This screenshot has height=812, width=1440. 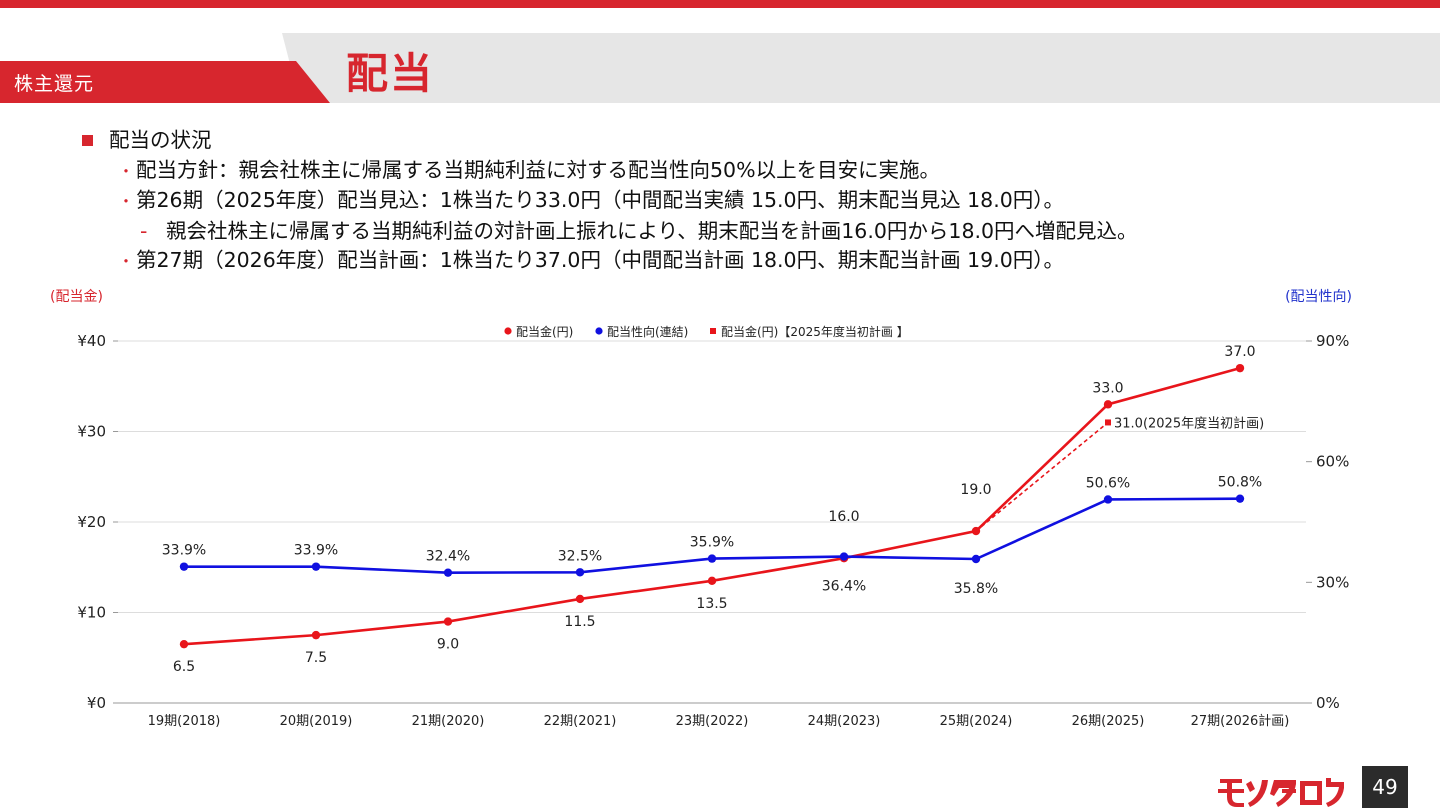 I want to click on dividend-data-label: 33.0, so click(x=1107, y=388).